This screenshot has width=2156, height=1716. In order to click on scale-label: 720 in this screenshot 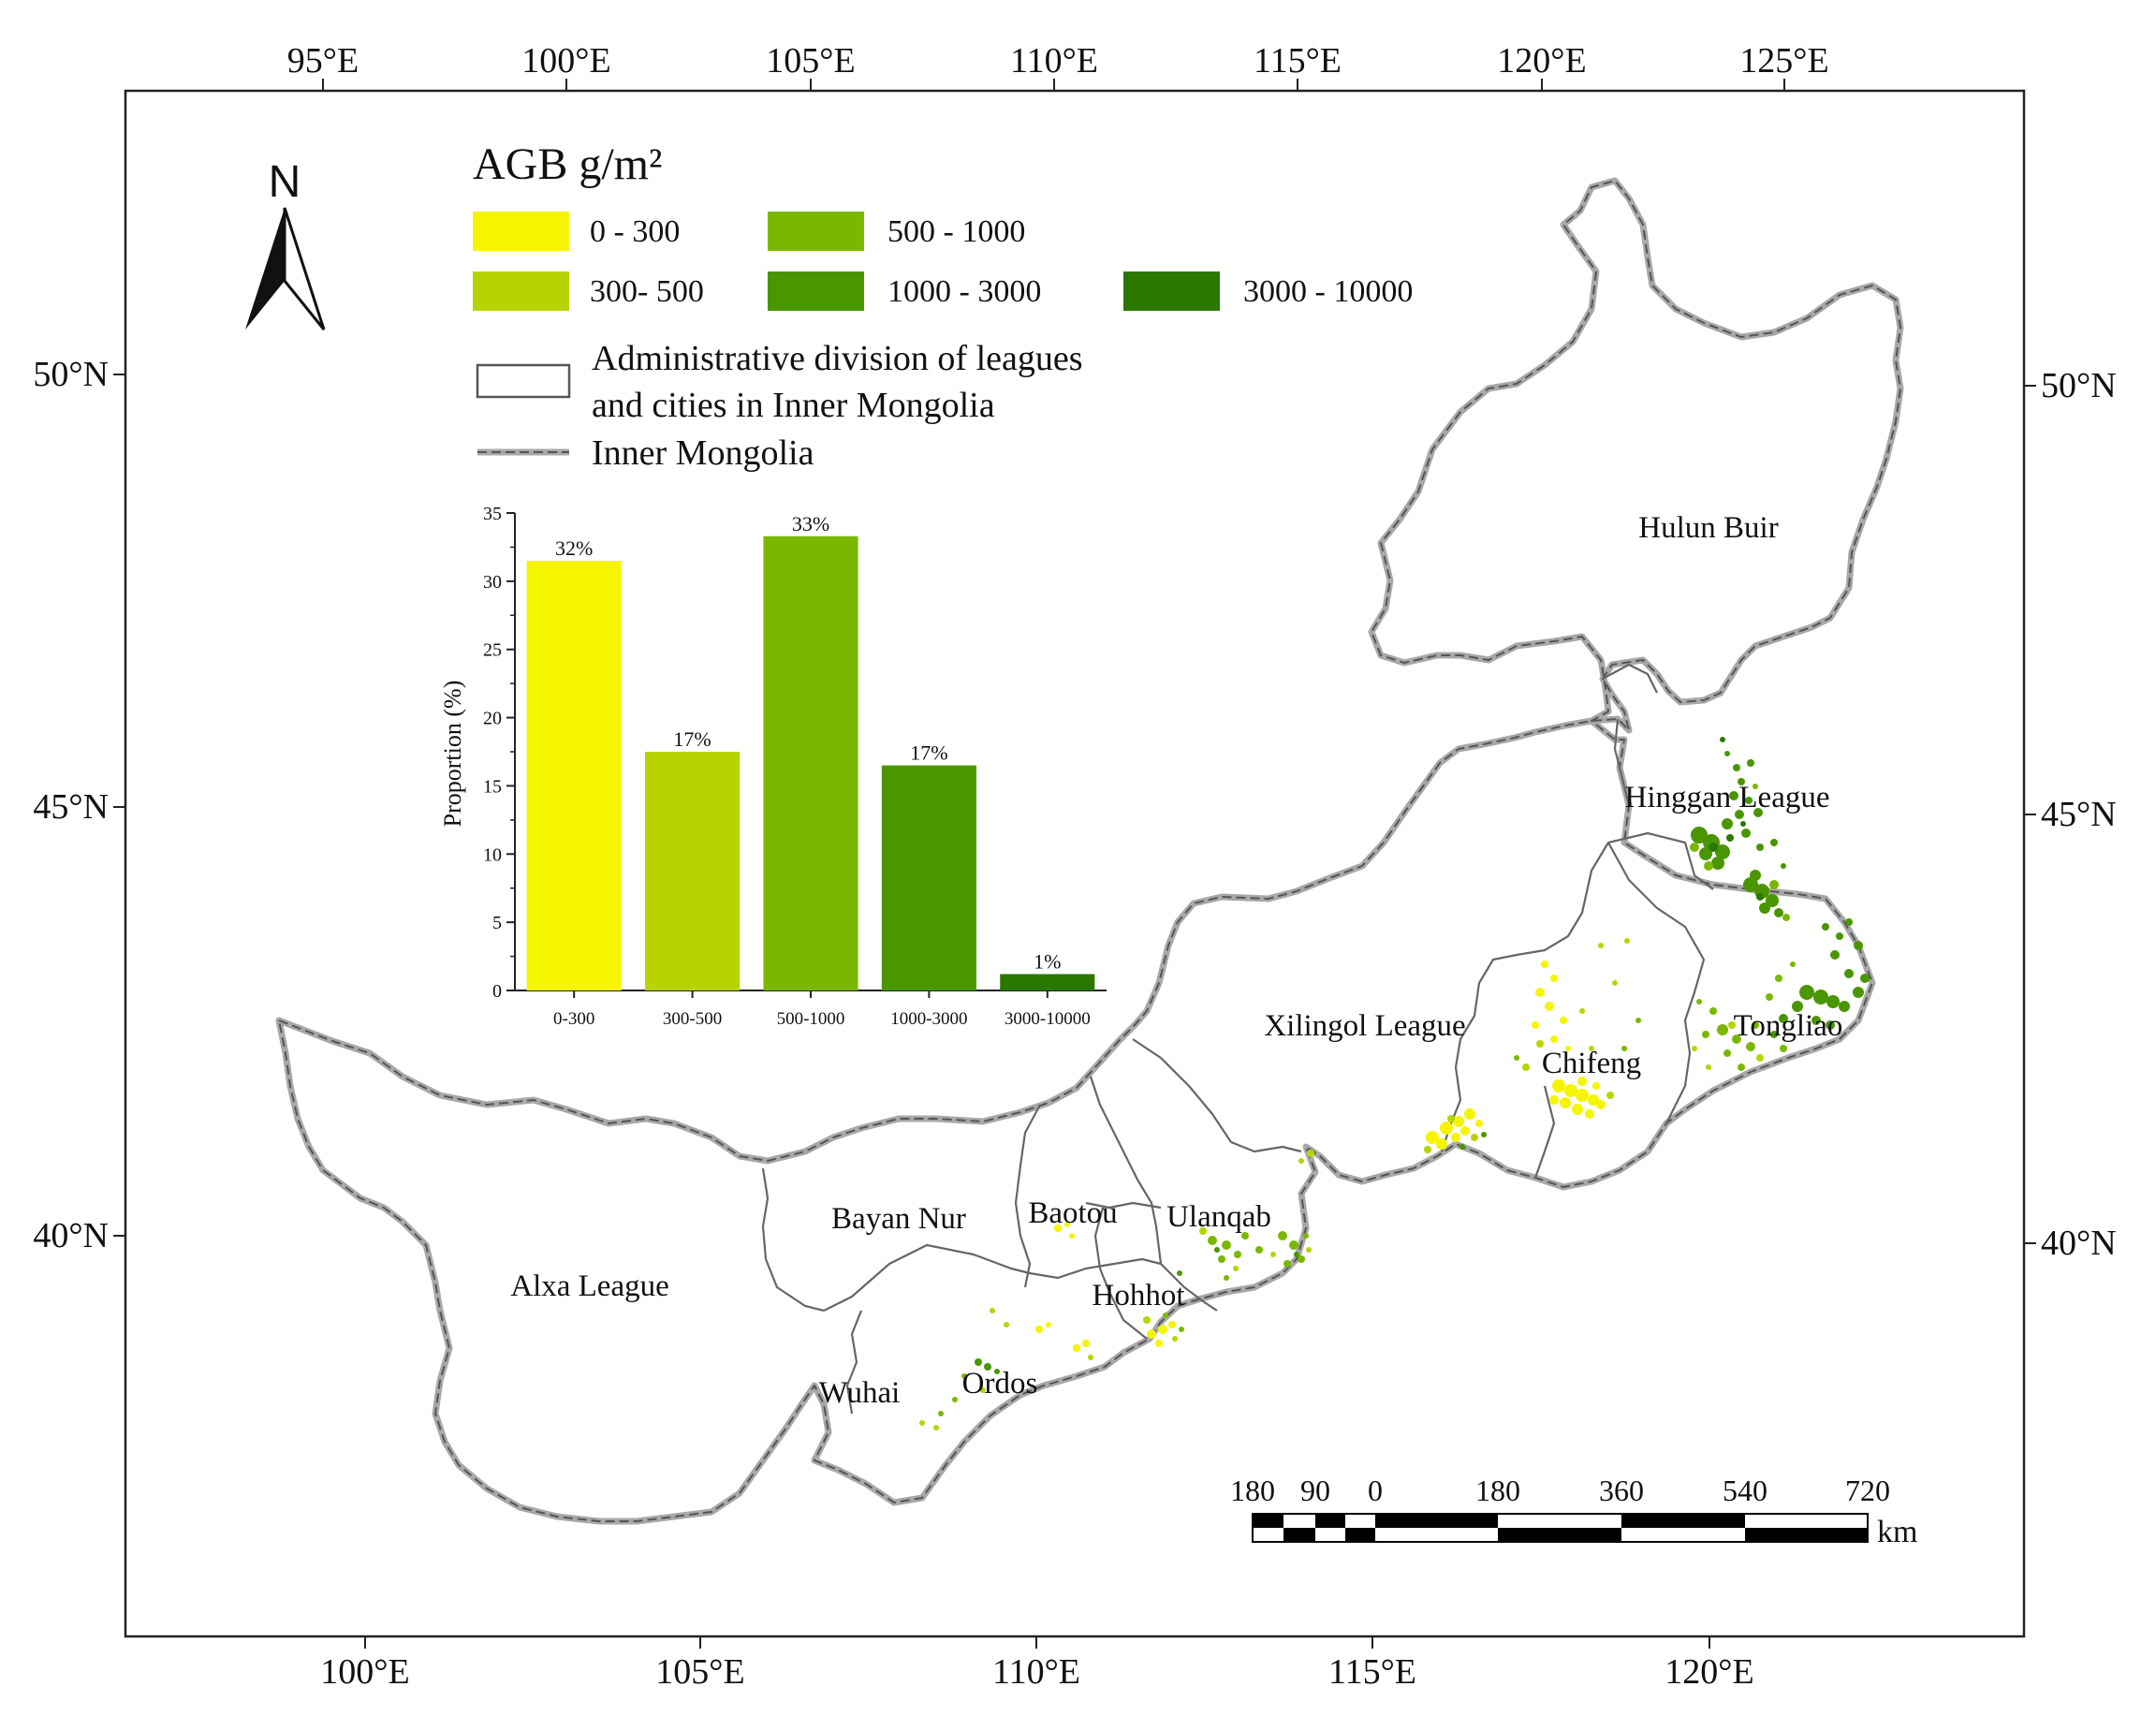, I will do `click(1867, 1490)`.